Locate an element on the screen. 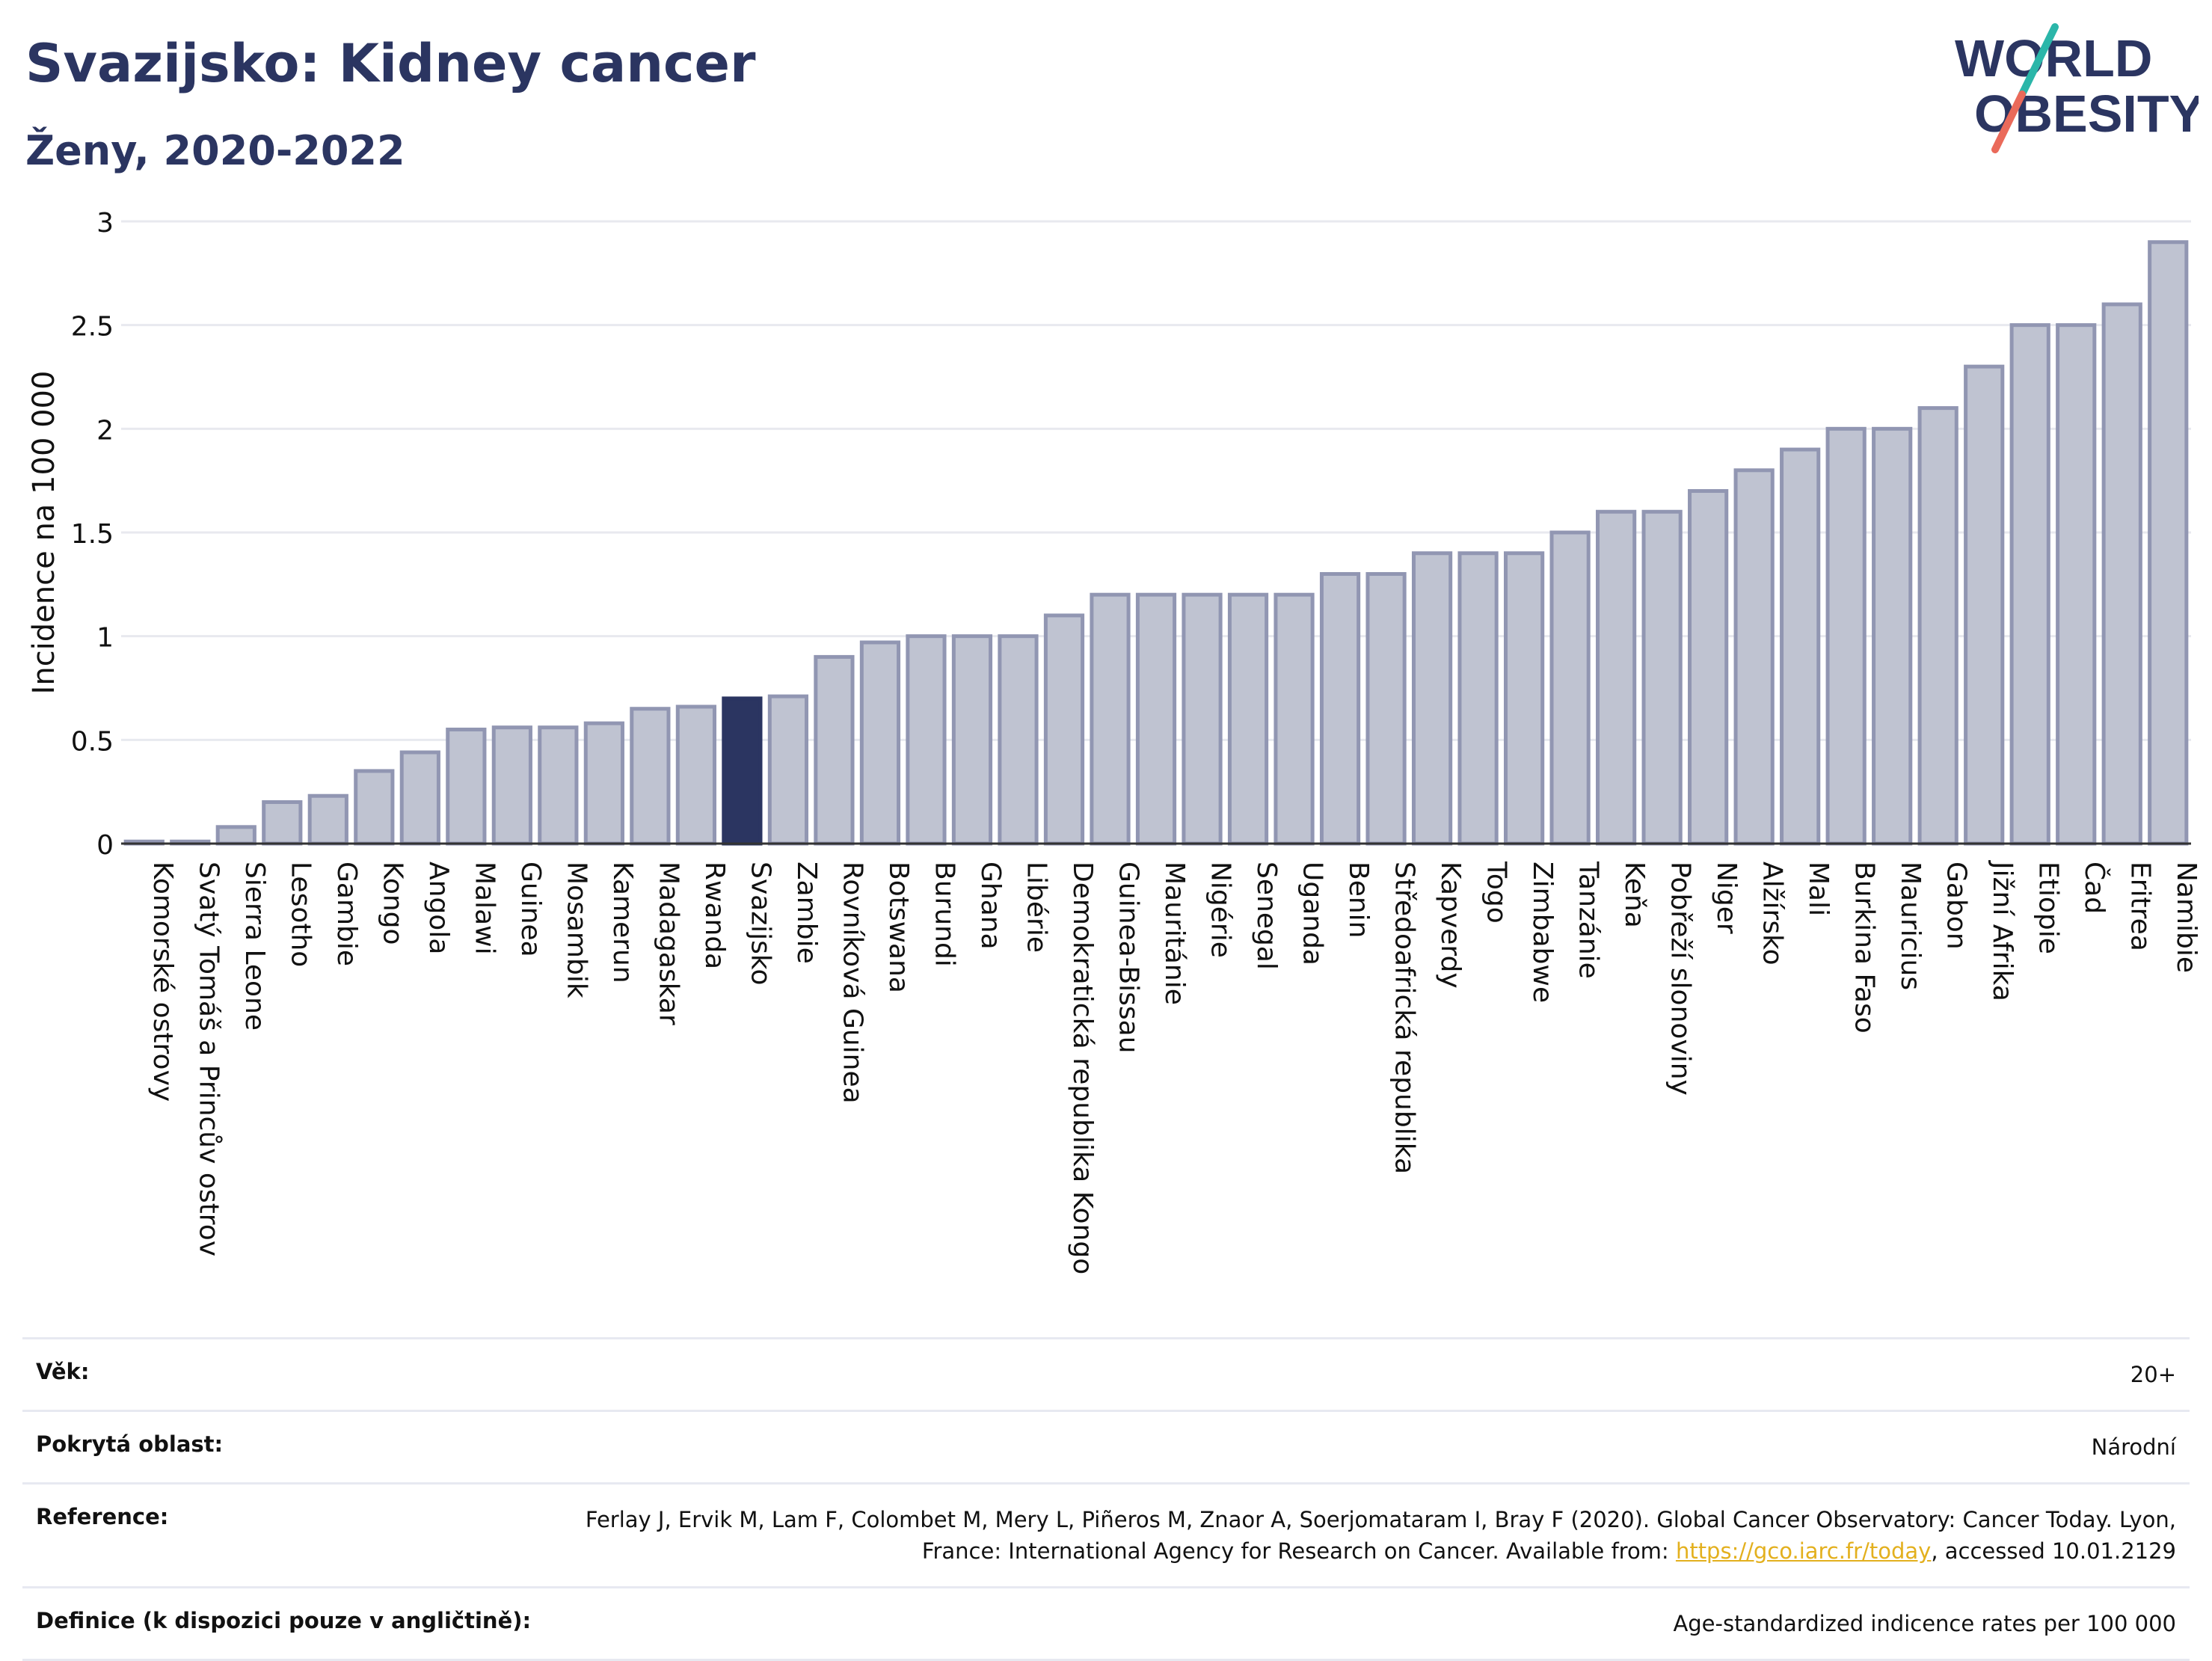  x-tick-label: Komorské ostrovy is located at coordinates (162, 982).